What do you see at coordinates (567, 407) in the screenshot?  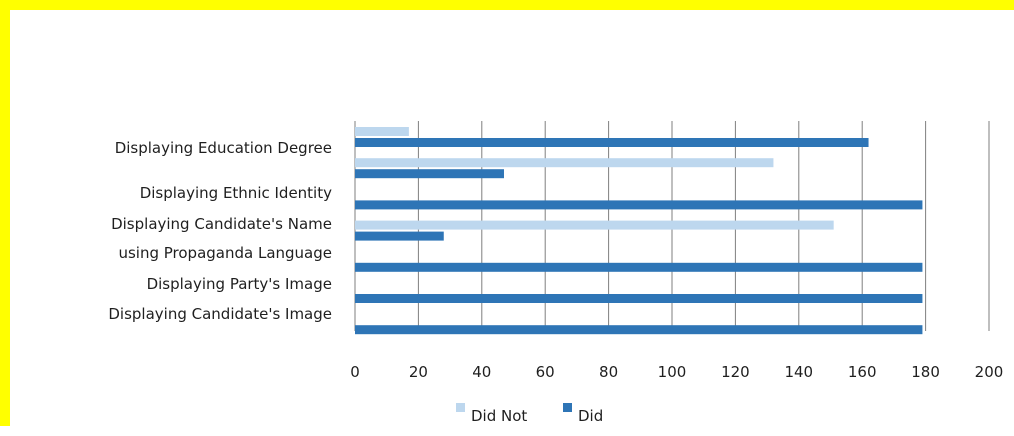 I see `legend-swatch-did` at bounding box center [567, 407].